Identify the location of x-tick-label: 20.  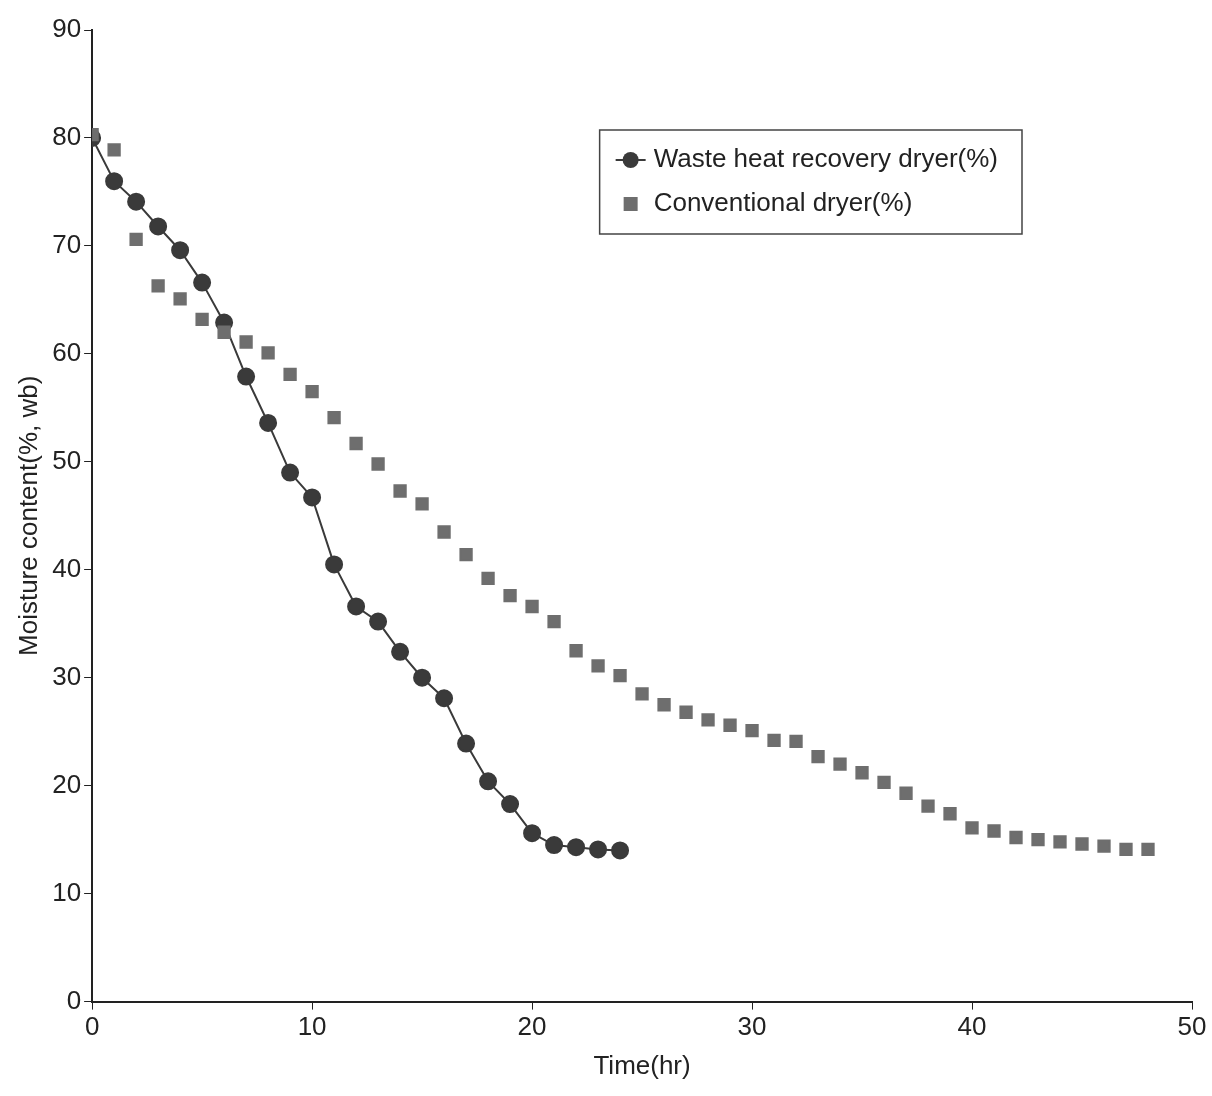
(532, 1026).